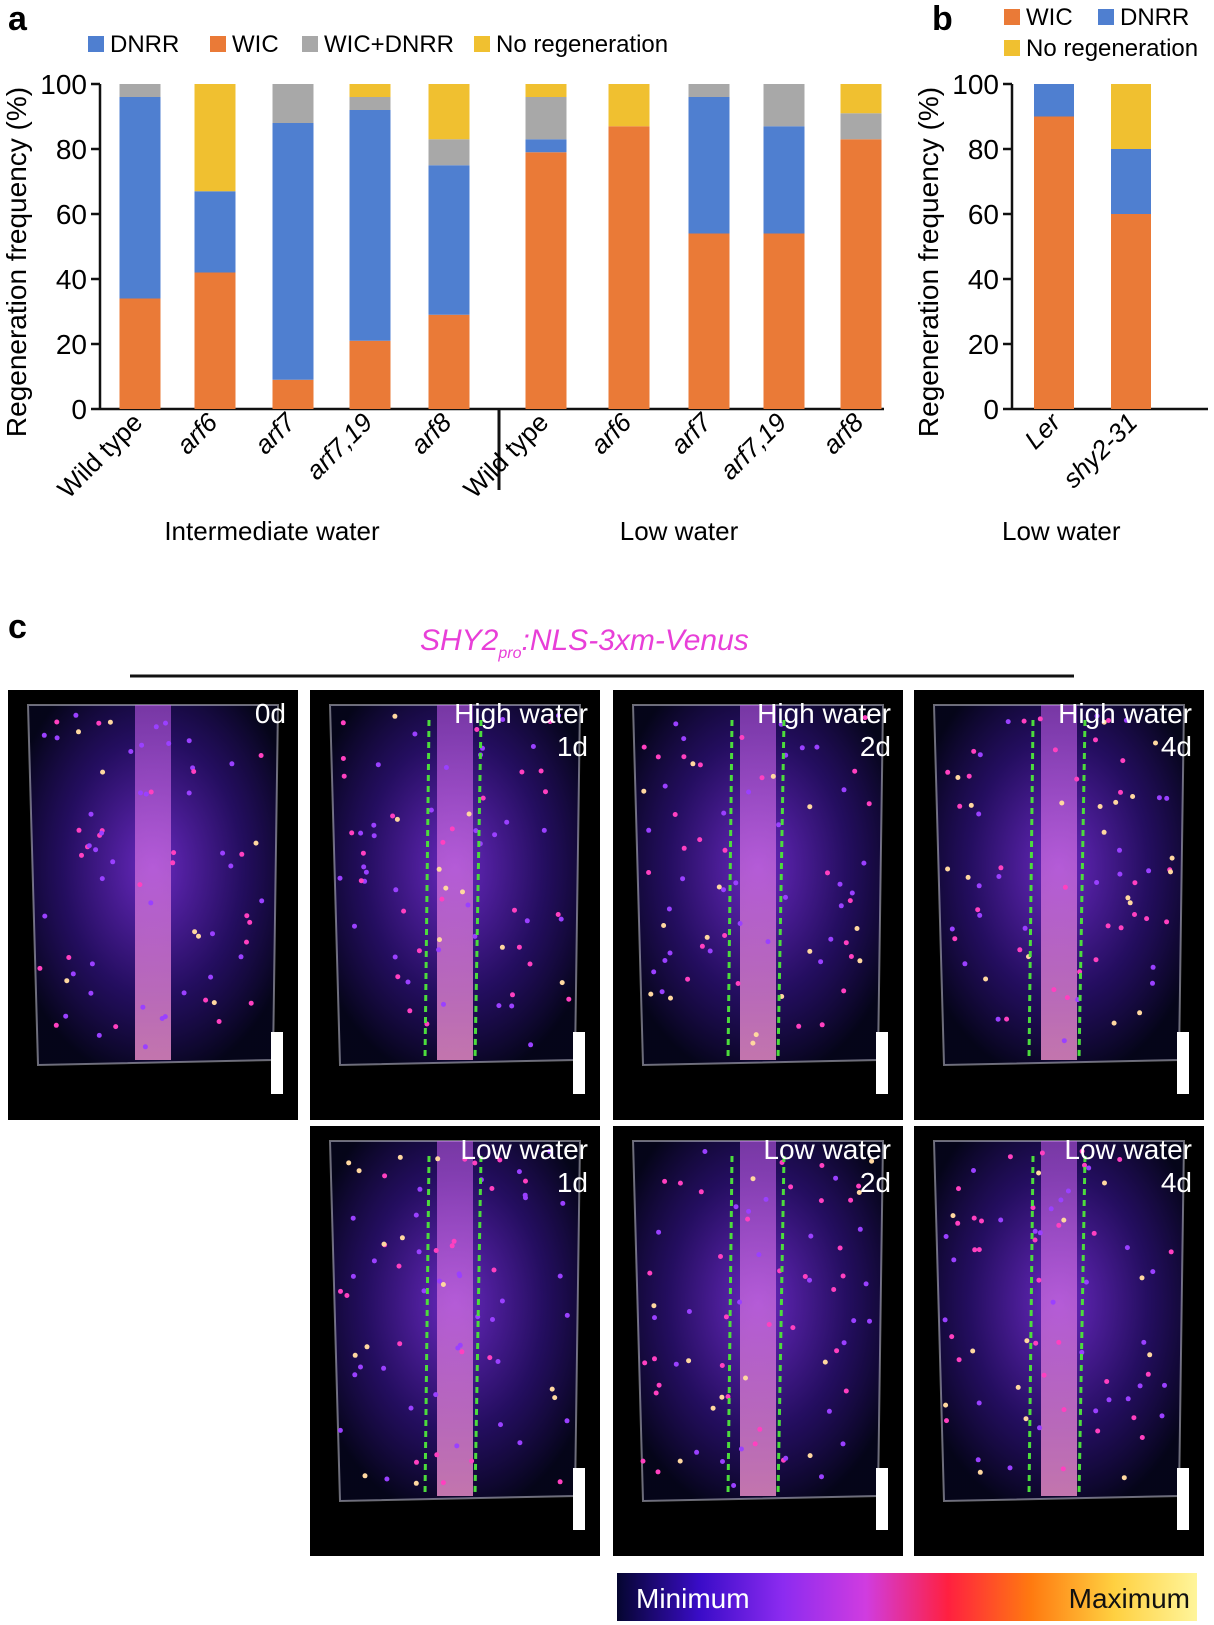 This screenshot has height=1625, width=1214. I want to click on chart-a-bar-7-no-regeneration, so click(629, 105).